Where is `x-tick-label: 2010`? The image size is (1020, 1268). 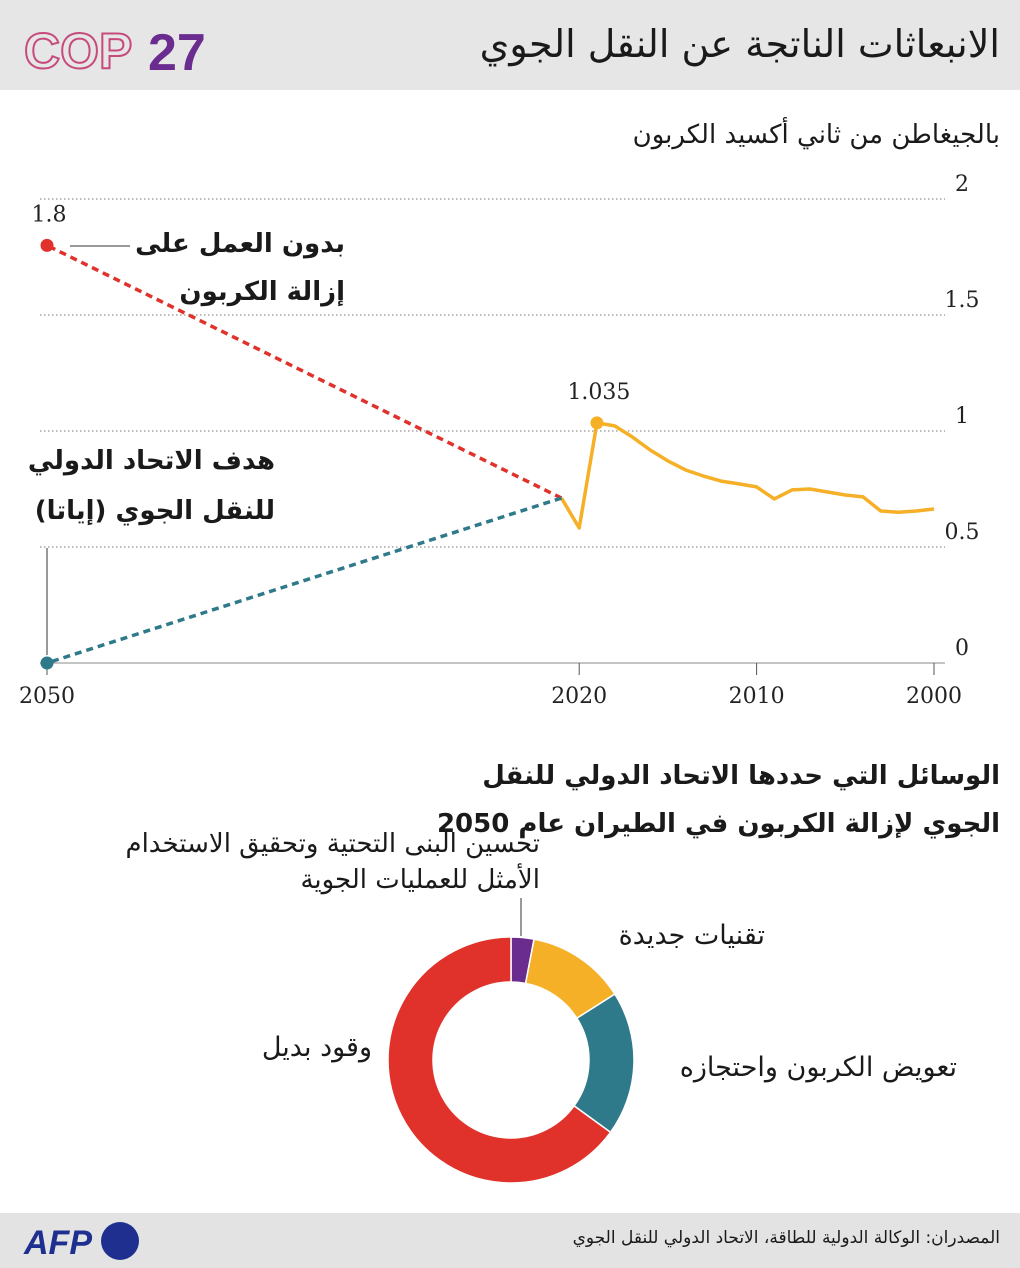
x-tick-label: 2010 is located at coordinates (757, 696).